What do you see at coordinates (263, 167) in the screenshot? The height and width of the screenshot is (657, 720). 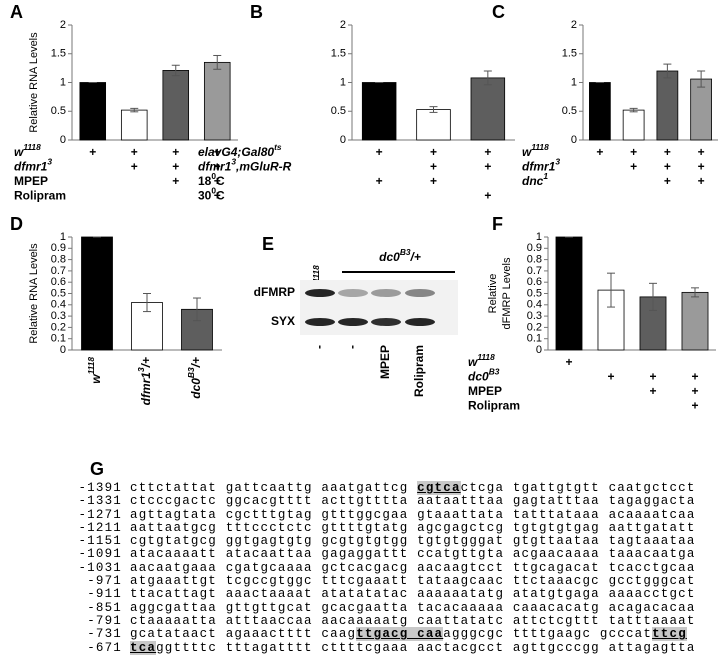 I see `label-part: ,mGluR-R` at bounding box center [263, 167].